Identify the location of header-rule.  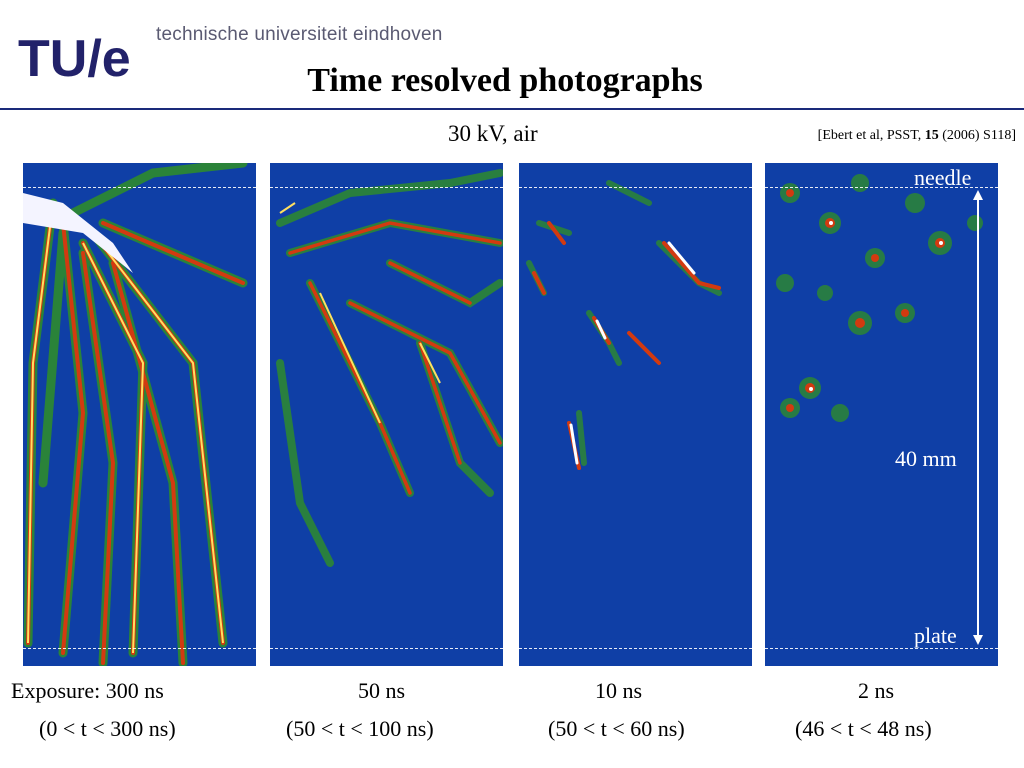
(512, 109).